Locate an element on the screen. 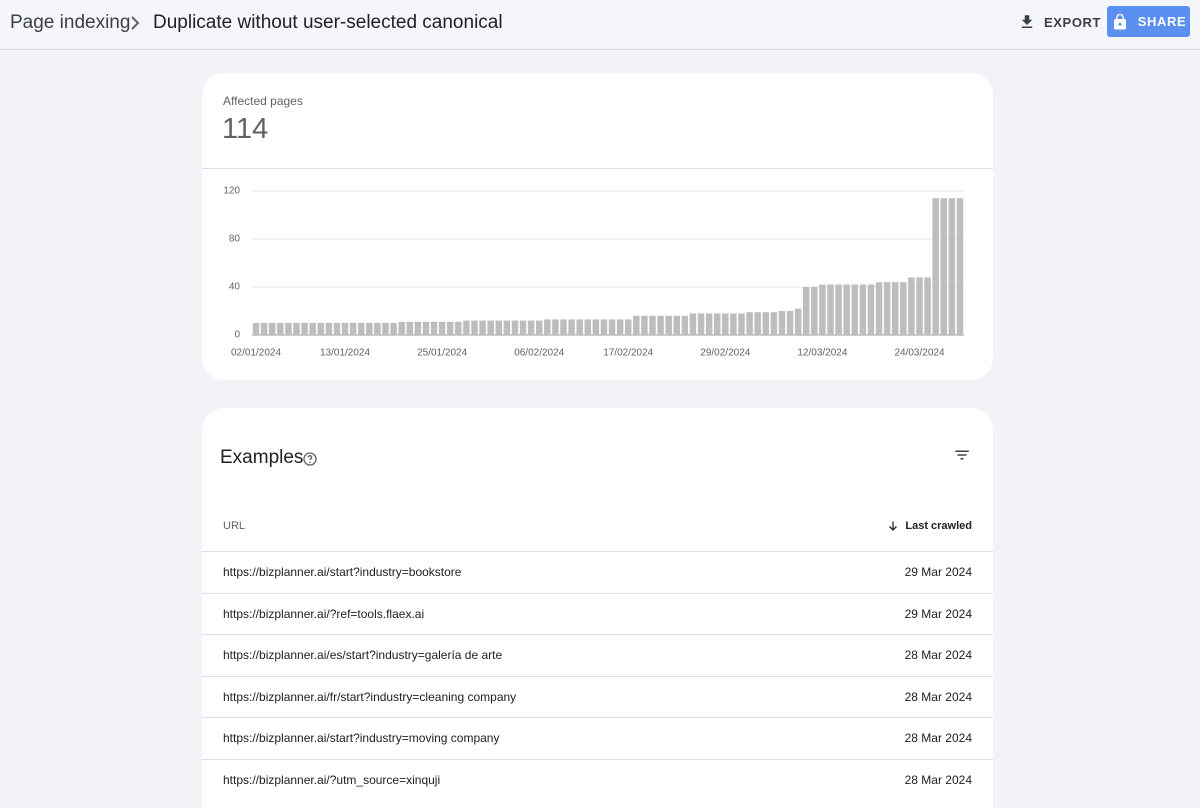 Image resolution: width=1200 pixels, height=808 pixels. x-tick-label: 13/01/2024 is located at coordinates (345, 353).